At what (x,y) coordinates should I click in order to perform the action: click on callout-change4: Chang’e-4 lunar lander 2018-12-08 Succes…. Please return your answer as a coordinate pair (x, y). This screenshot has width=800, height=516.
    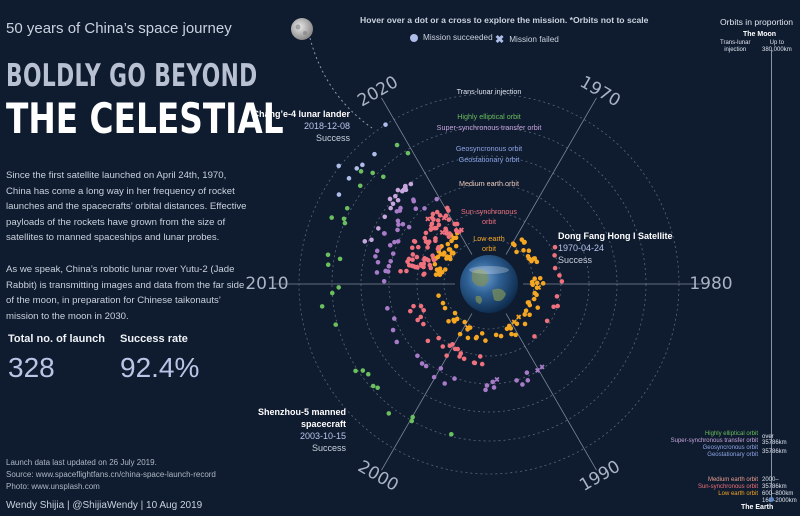
    Looking at the image, I should click on (290, 126).